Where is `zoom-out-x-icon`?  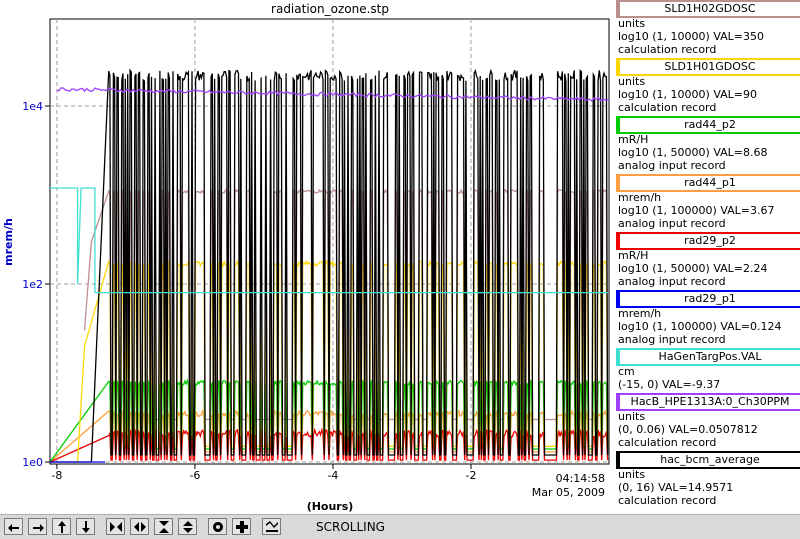 zoom-out-x-icon is located at coordinates (139, 526).